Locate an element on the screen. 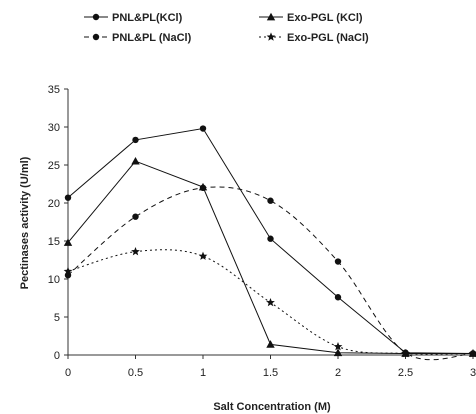  legend-label: Exo-PGL (KCl) is located at coordinates (325, 18).